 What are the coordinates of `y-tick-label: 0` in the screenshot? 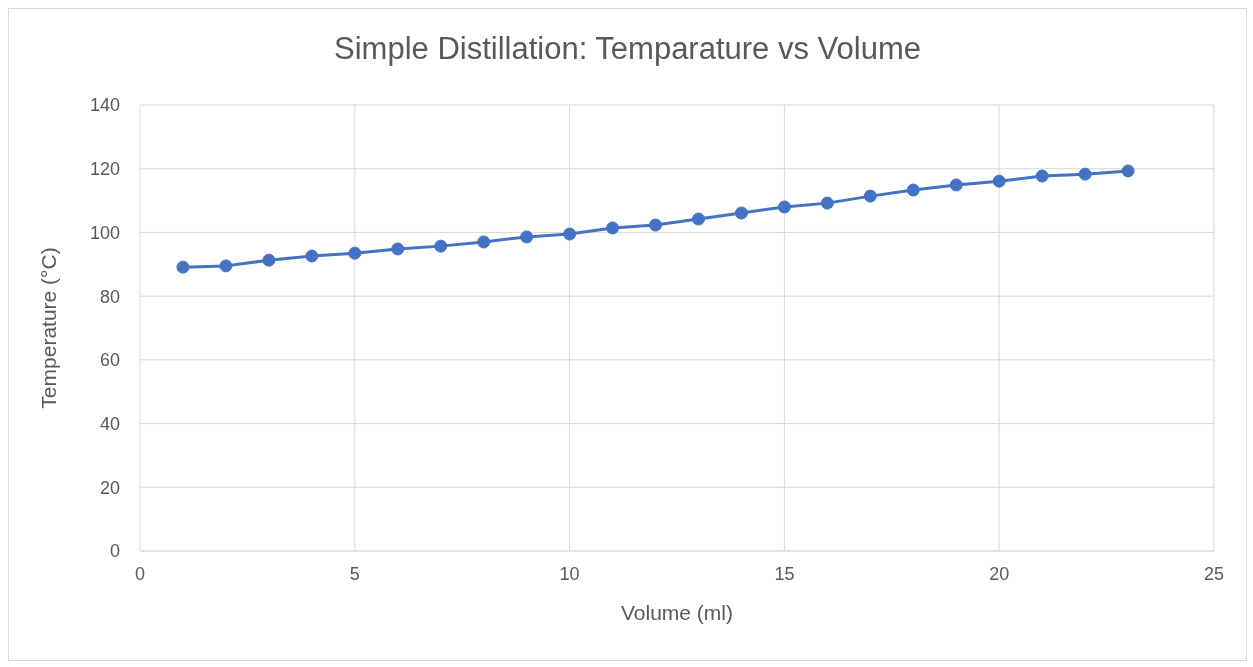 It's located at (114, 551).